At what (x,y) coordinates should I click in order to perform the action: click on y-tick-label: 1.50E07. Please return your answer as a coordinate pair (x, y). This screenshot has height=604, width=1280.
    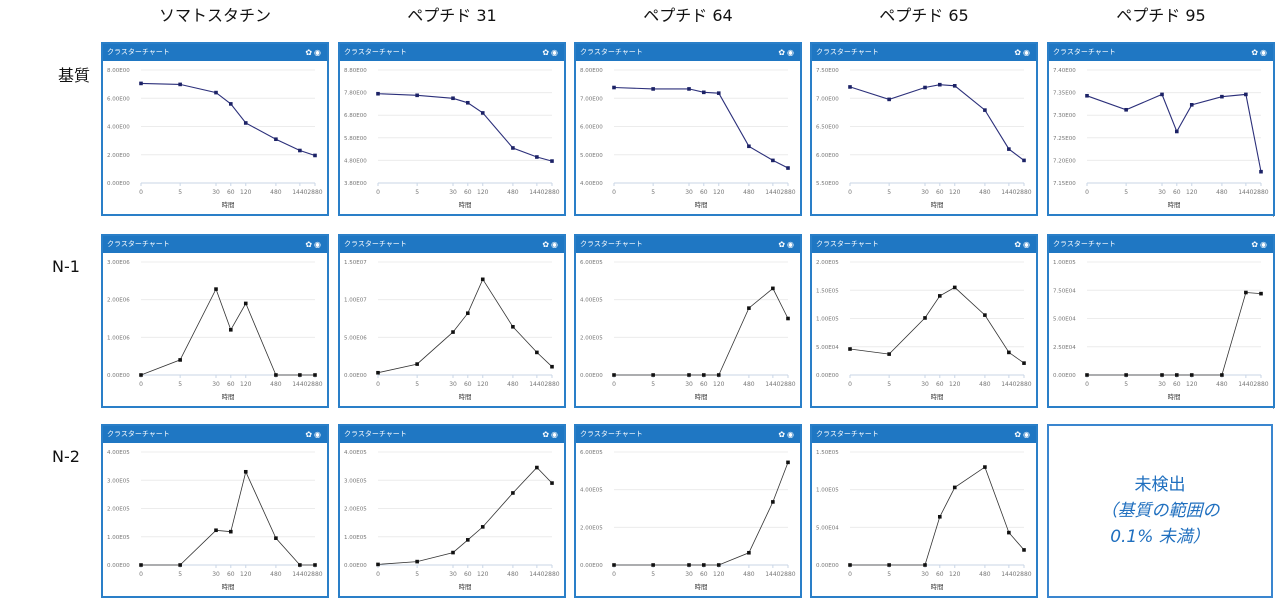
    Looking at the image, I should click on (355, 263).